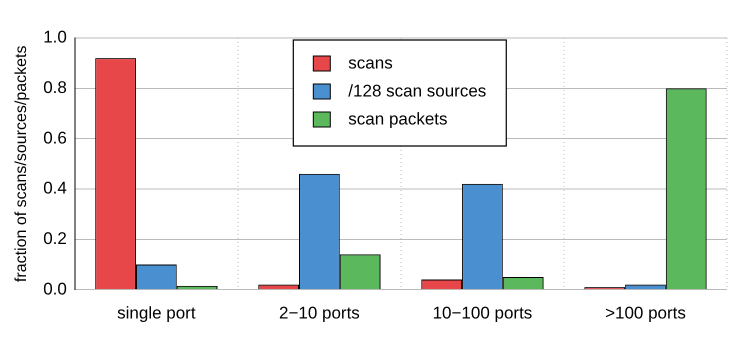  Describe the element at coordinates (398, 119) in the screenshot. I see `legend-label: scan packets` at that location.